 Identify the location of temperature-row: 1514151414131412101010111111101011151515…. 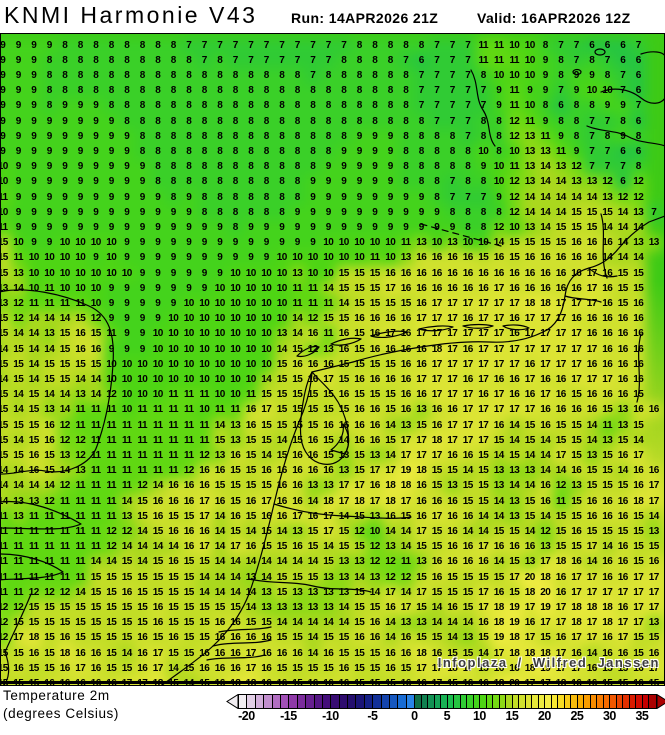
(323, 395).